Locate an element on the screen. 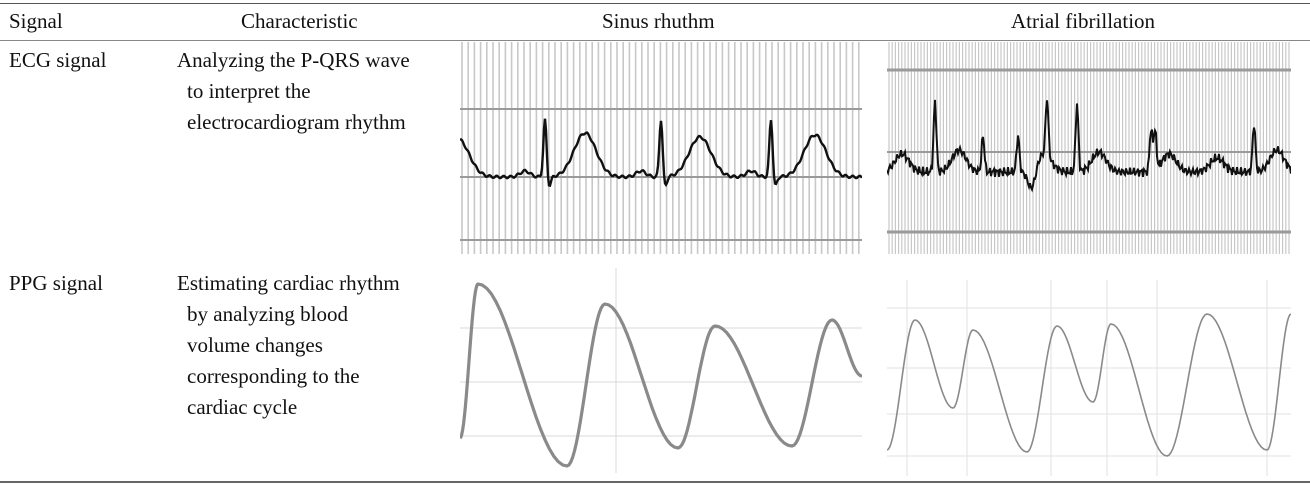 This screenshot has height=485, width=1310. header-atrial-fibrillation: Atrial fibrillation is located at coordinates (1083, 21).